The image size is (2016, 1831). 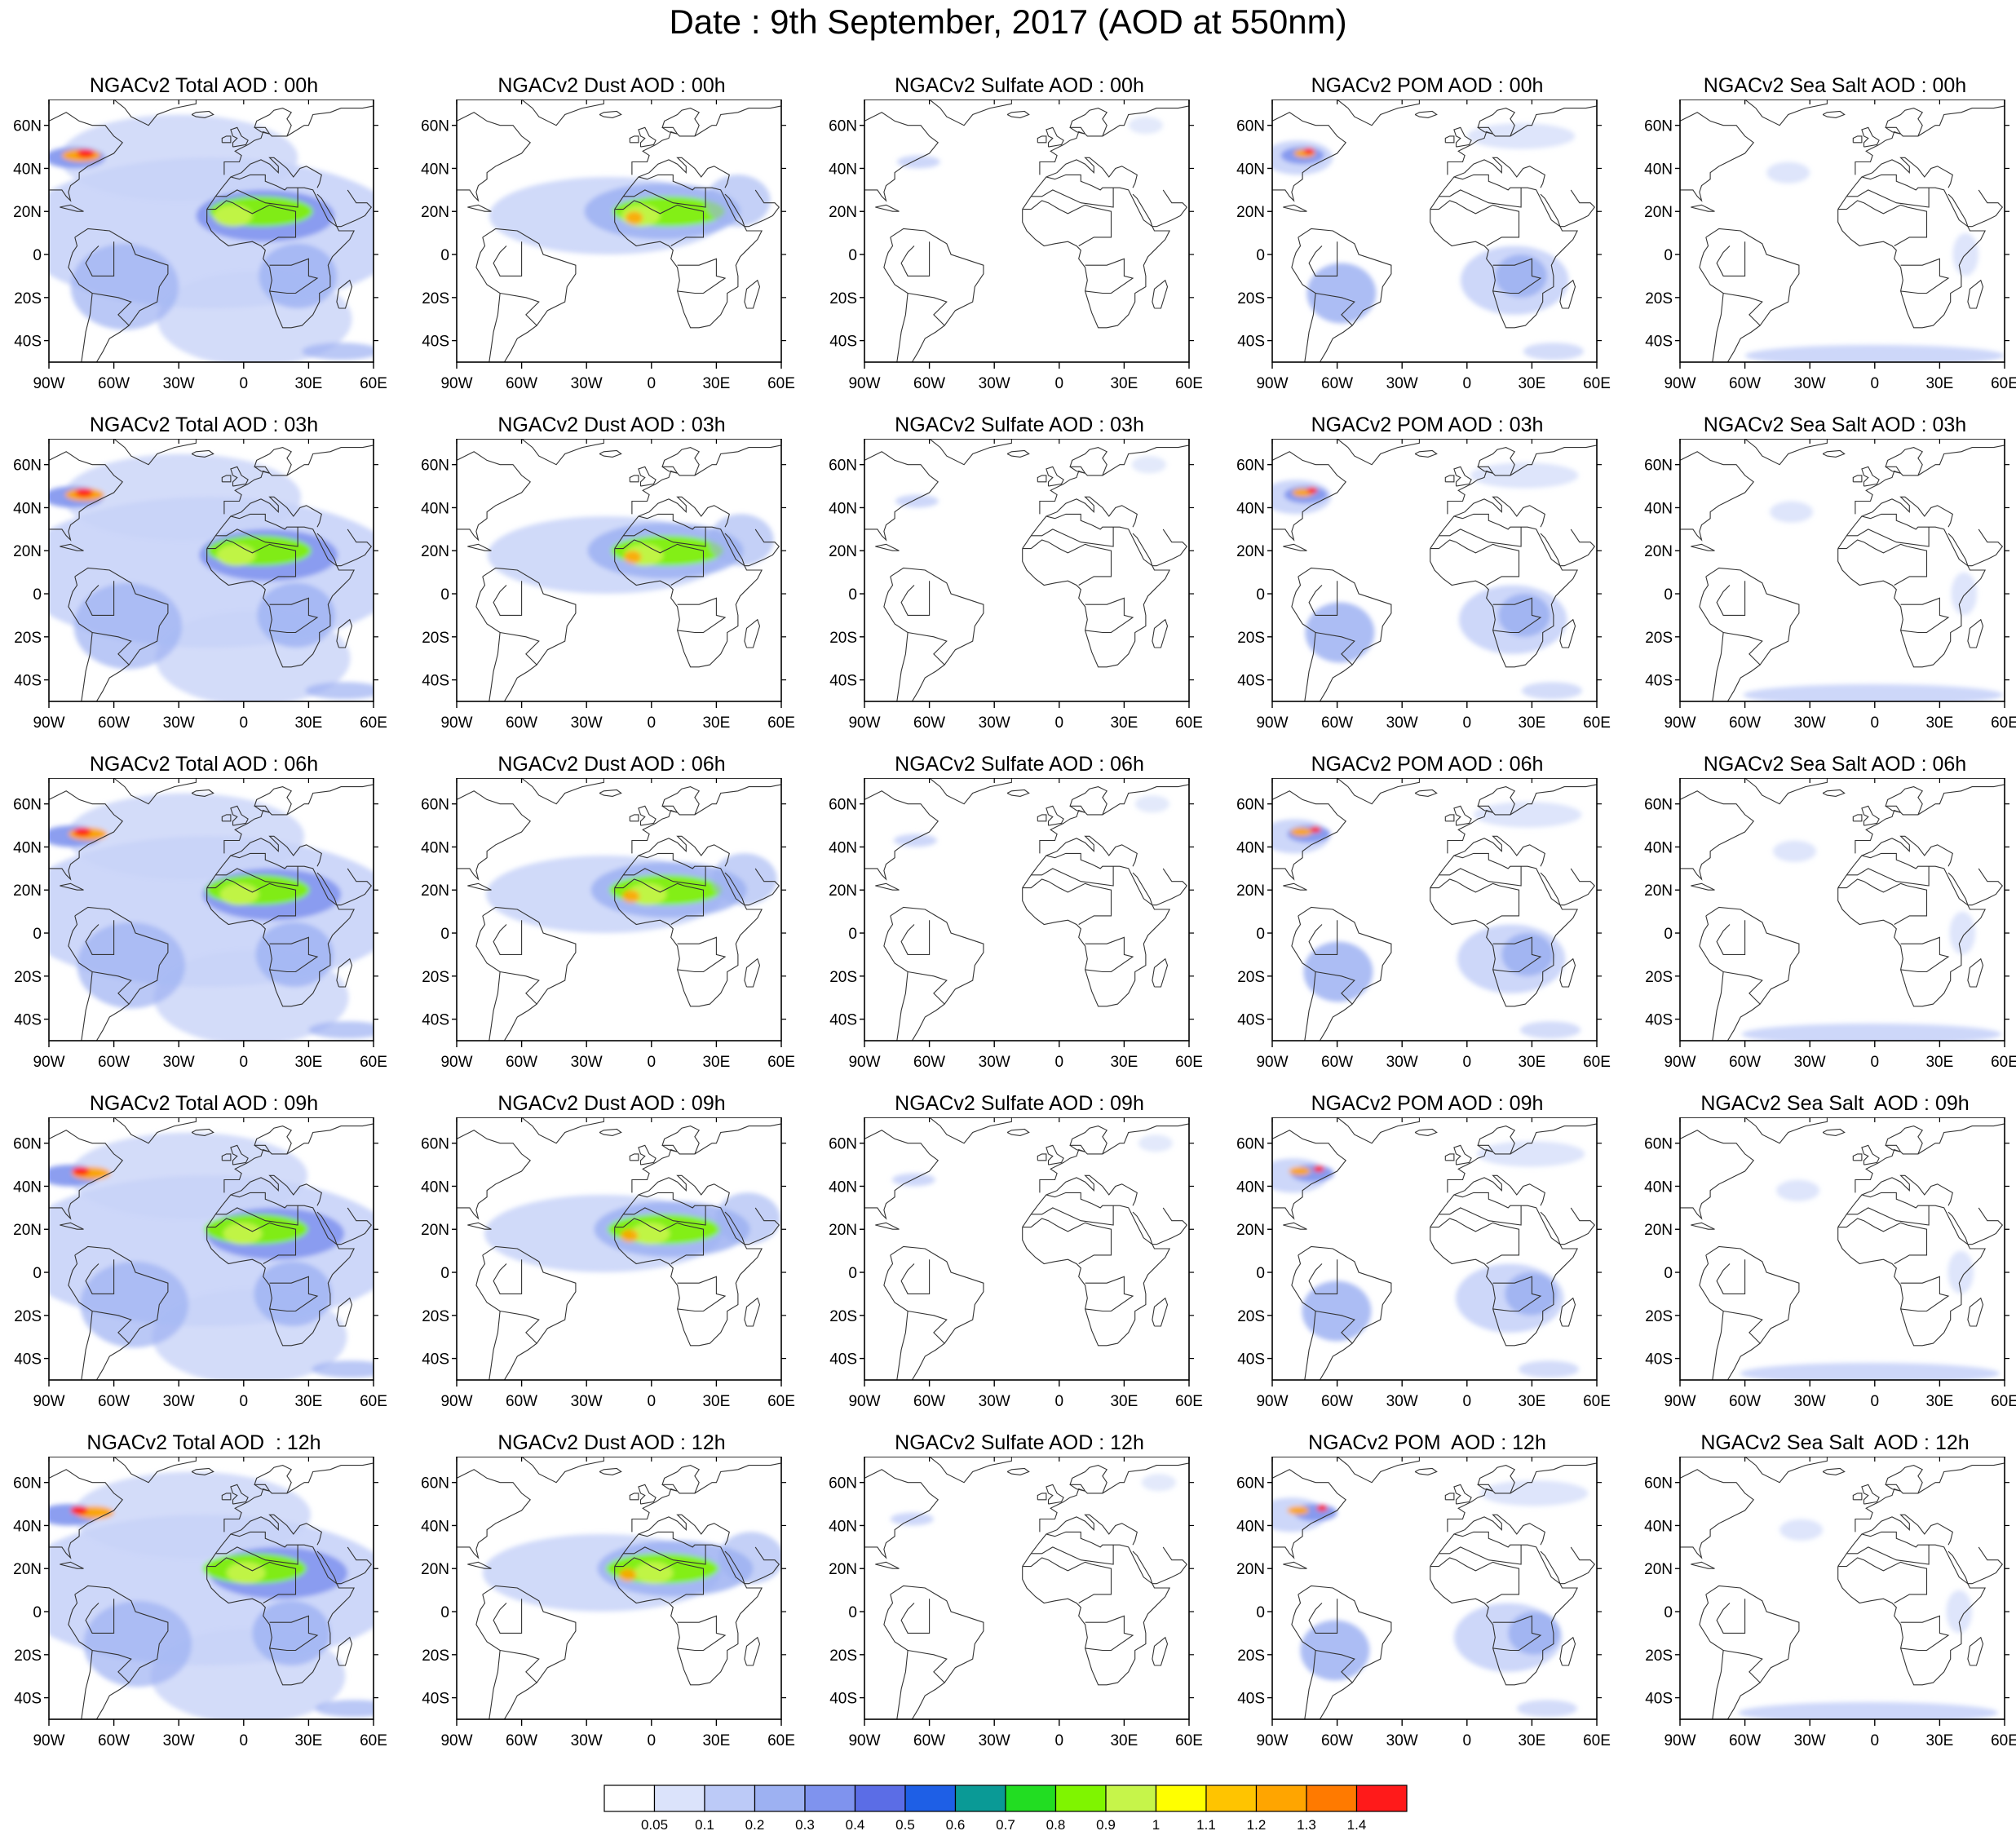 What do you see at coordinates (1020, 1103) in the screenshot?
I see `panel-title: NGACv2 Sulfate AOD : 09h` at bounding box center [1020, 1103].